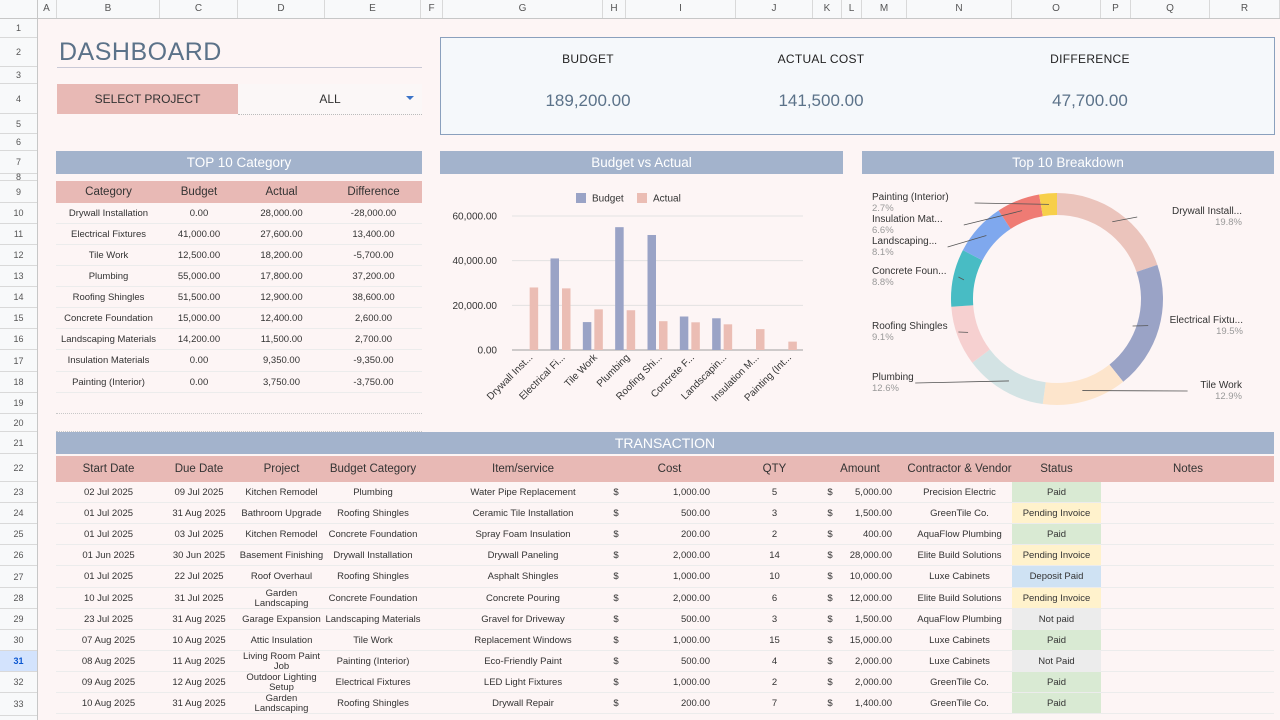 The image size is (1280, 720). What do you see at coordinates (18, 403) in the screenshot?
I see `row-header-19: 19` at bounding box center [18, 403].